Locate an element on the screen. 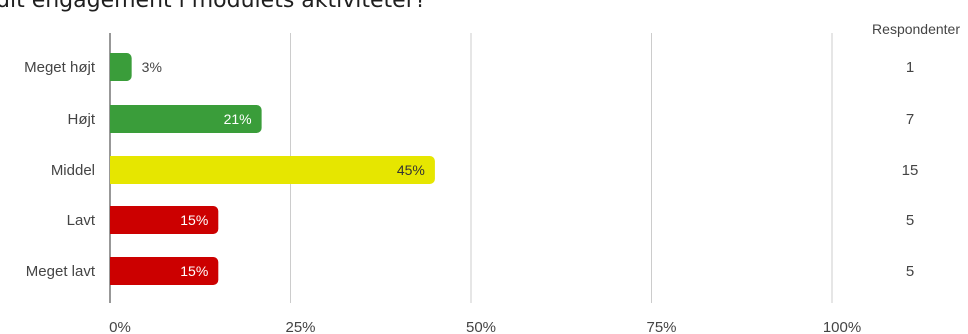 This screenshot has height=334, width=968. bar-value-label: 3% is located at coordinates (152, 67).